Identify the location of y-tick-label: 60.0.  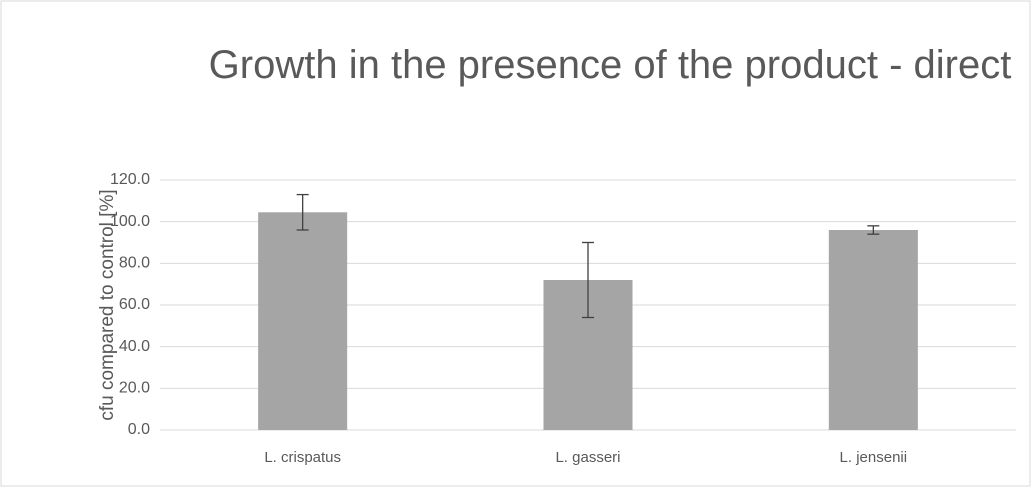
(134, 304).